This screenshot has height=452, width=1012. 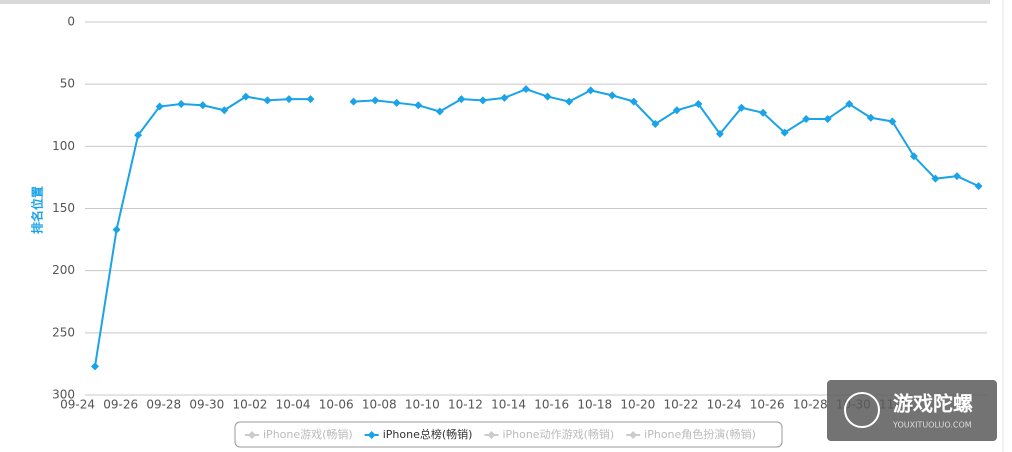 I want to click on top-bar, so click(x=495, y=2).